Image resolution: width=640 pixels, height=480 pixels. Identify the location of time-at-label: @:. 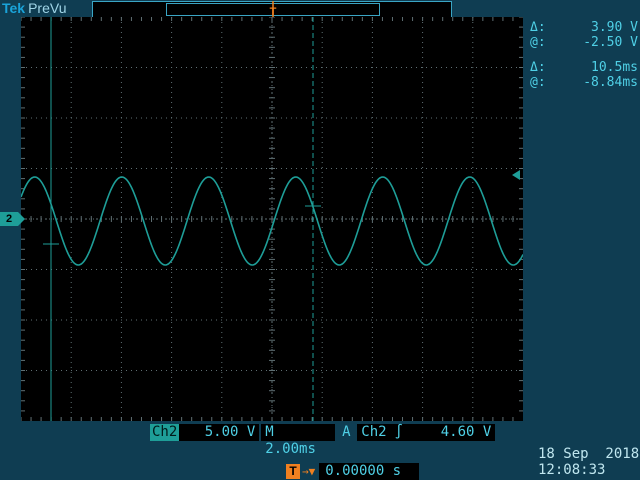
(538, 82).